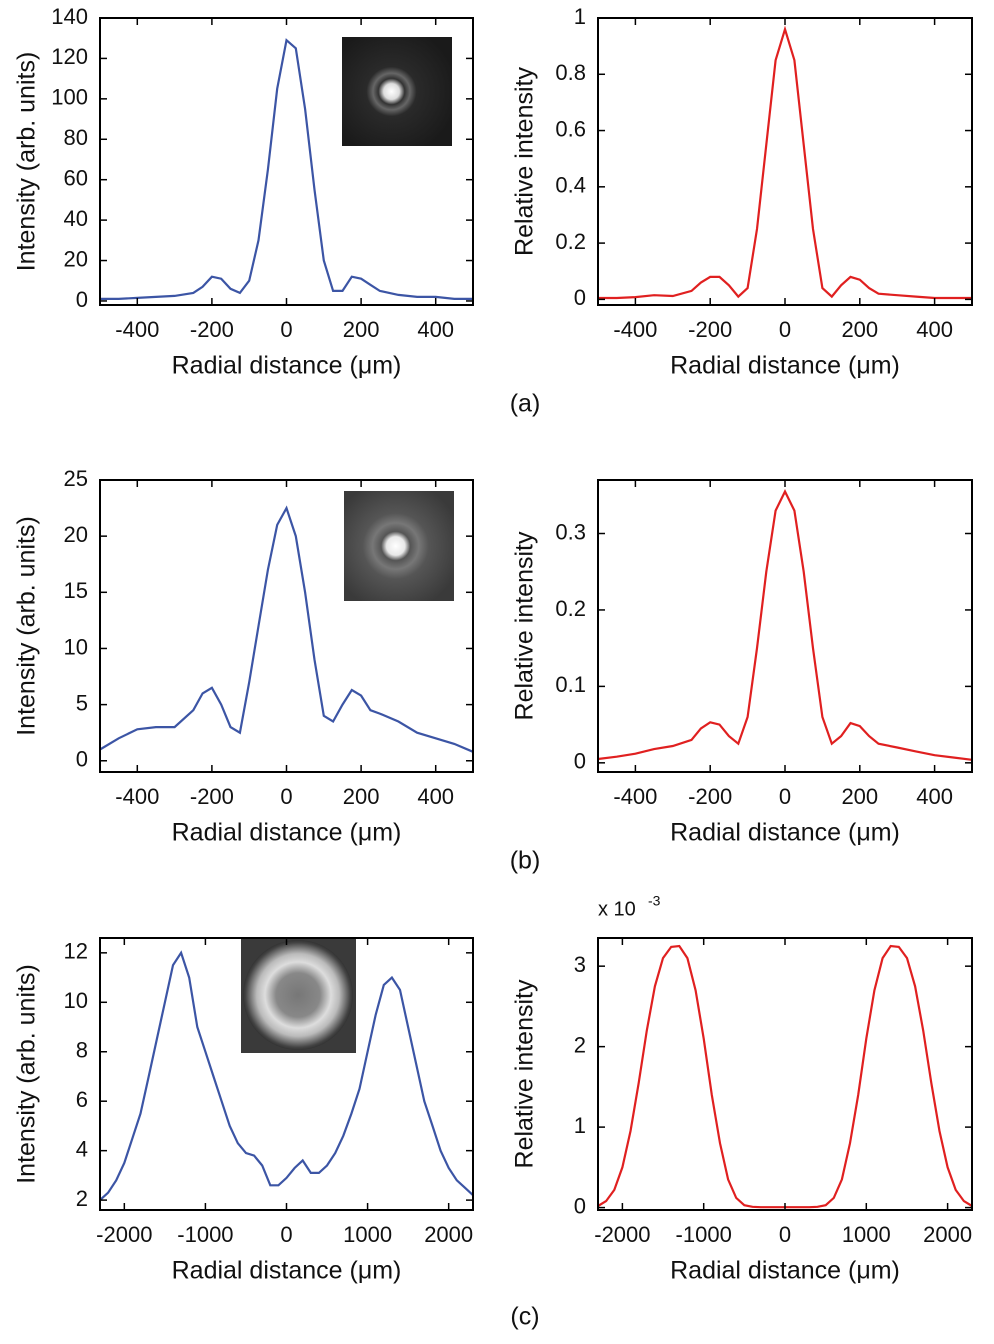  Describe the element at coordinates (525, 861) in the screenshot. I see `panel-label: (b)` at that location.